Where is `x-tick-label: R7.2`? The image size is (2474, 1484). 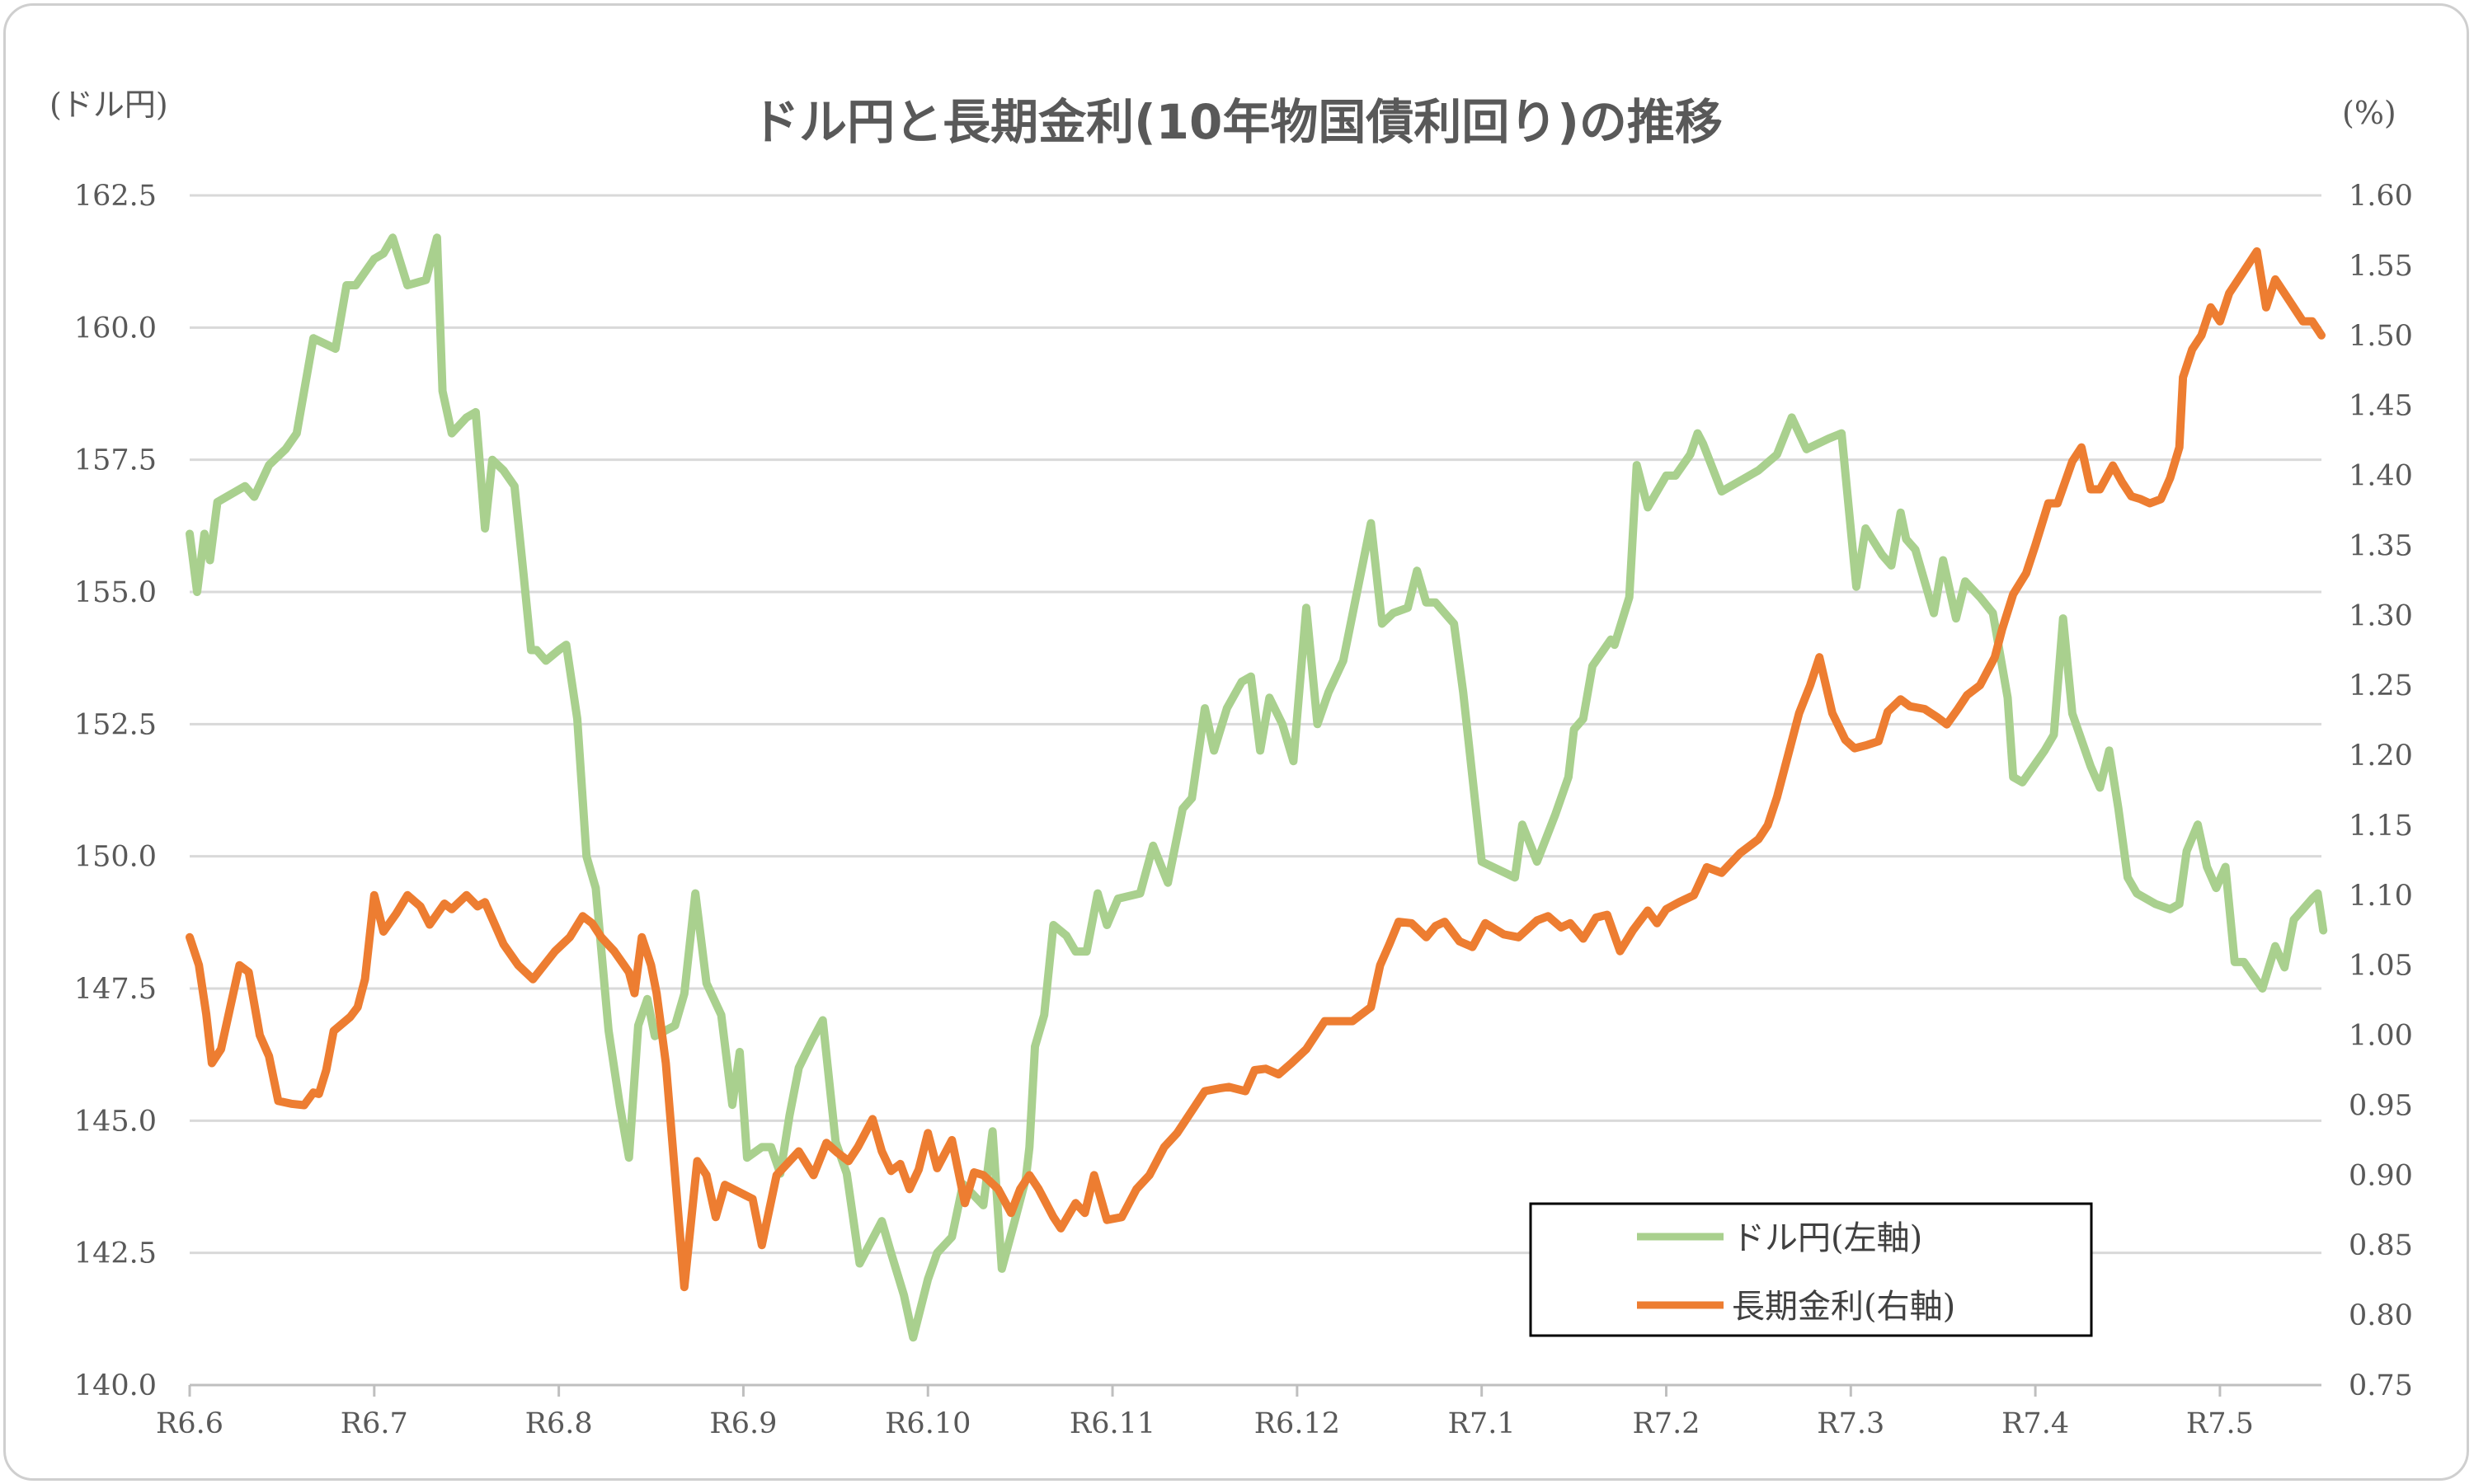
x-tick-label: R7.2 is located at coordinates (1666, 1423).